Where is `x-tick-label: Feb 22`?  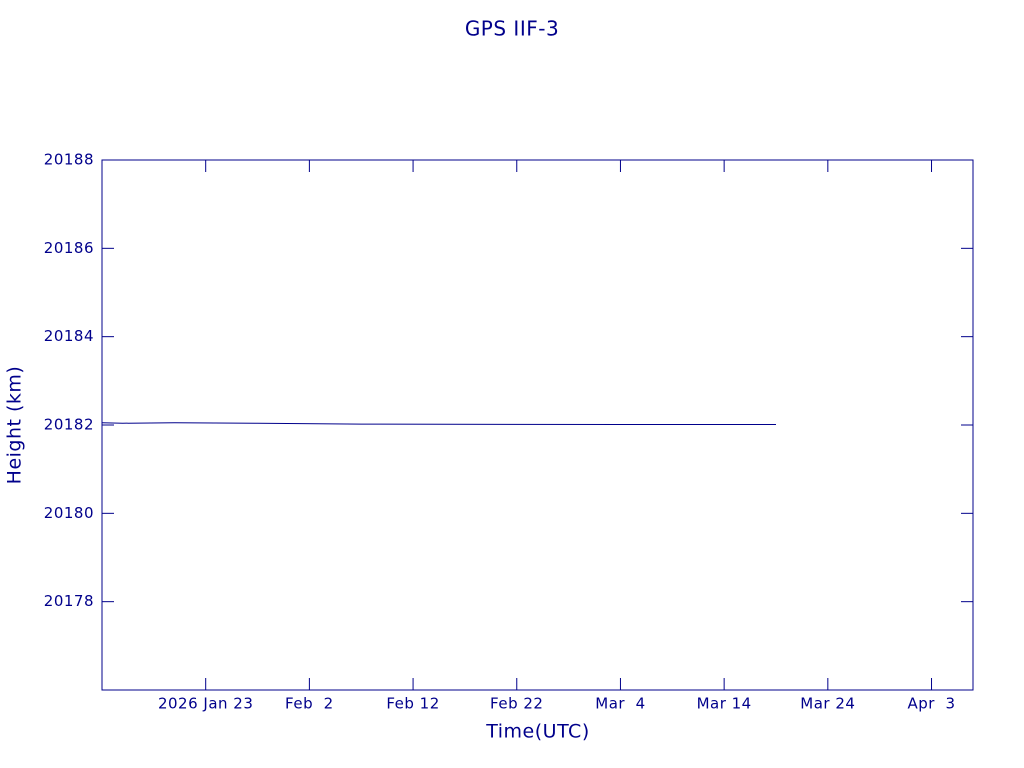
x-tick-label: Feb 22 is located at coordinates (516, 704).